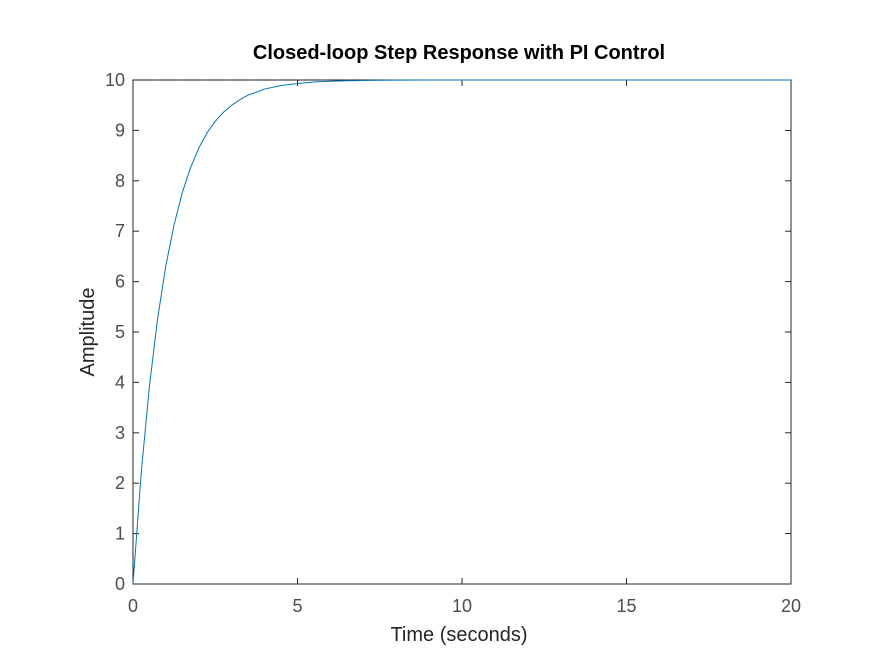 This screenshot has width=875, height=661. Describe the element at coordinates (120, 382) in the screenshot. I see `y-tick-label: 4` at that location.